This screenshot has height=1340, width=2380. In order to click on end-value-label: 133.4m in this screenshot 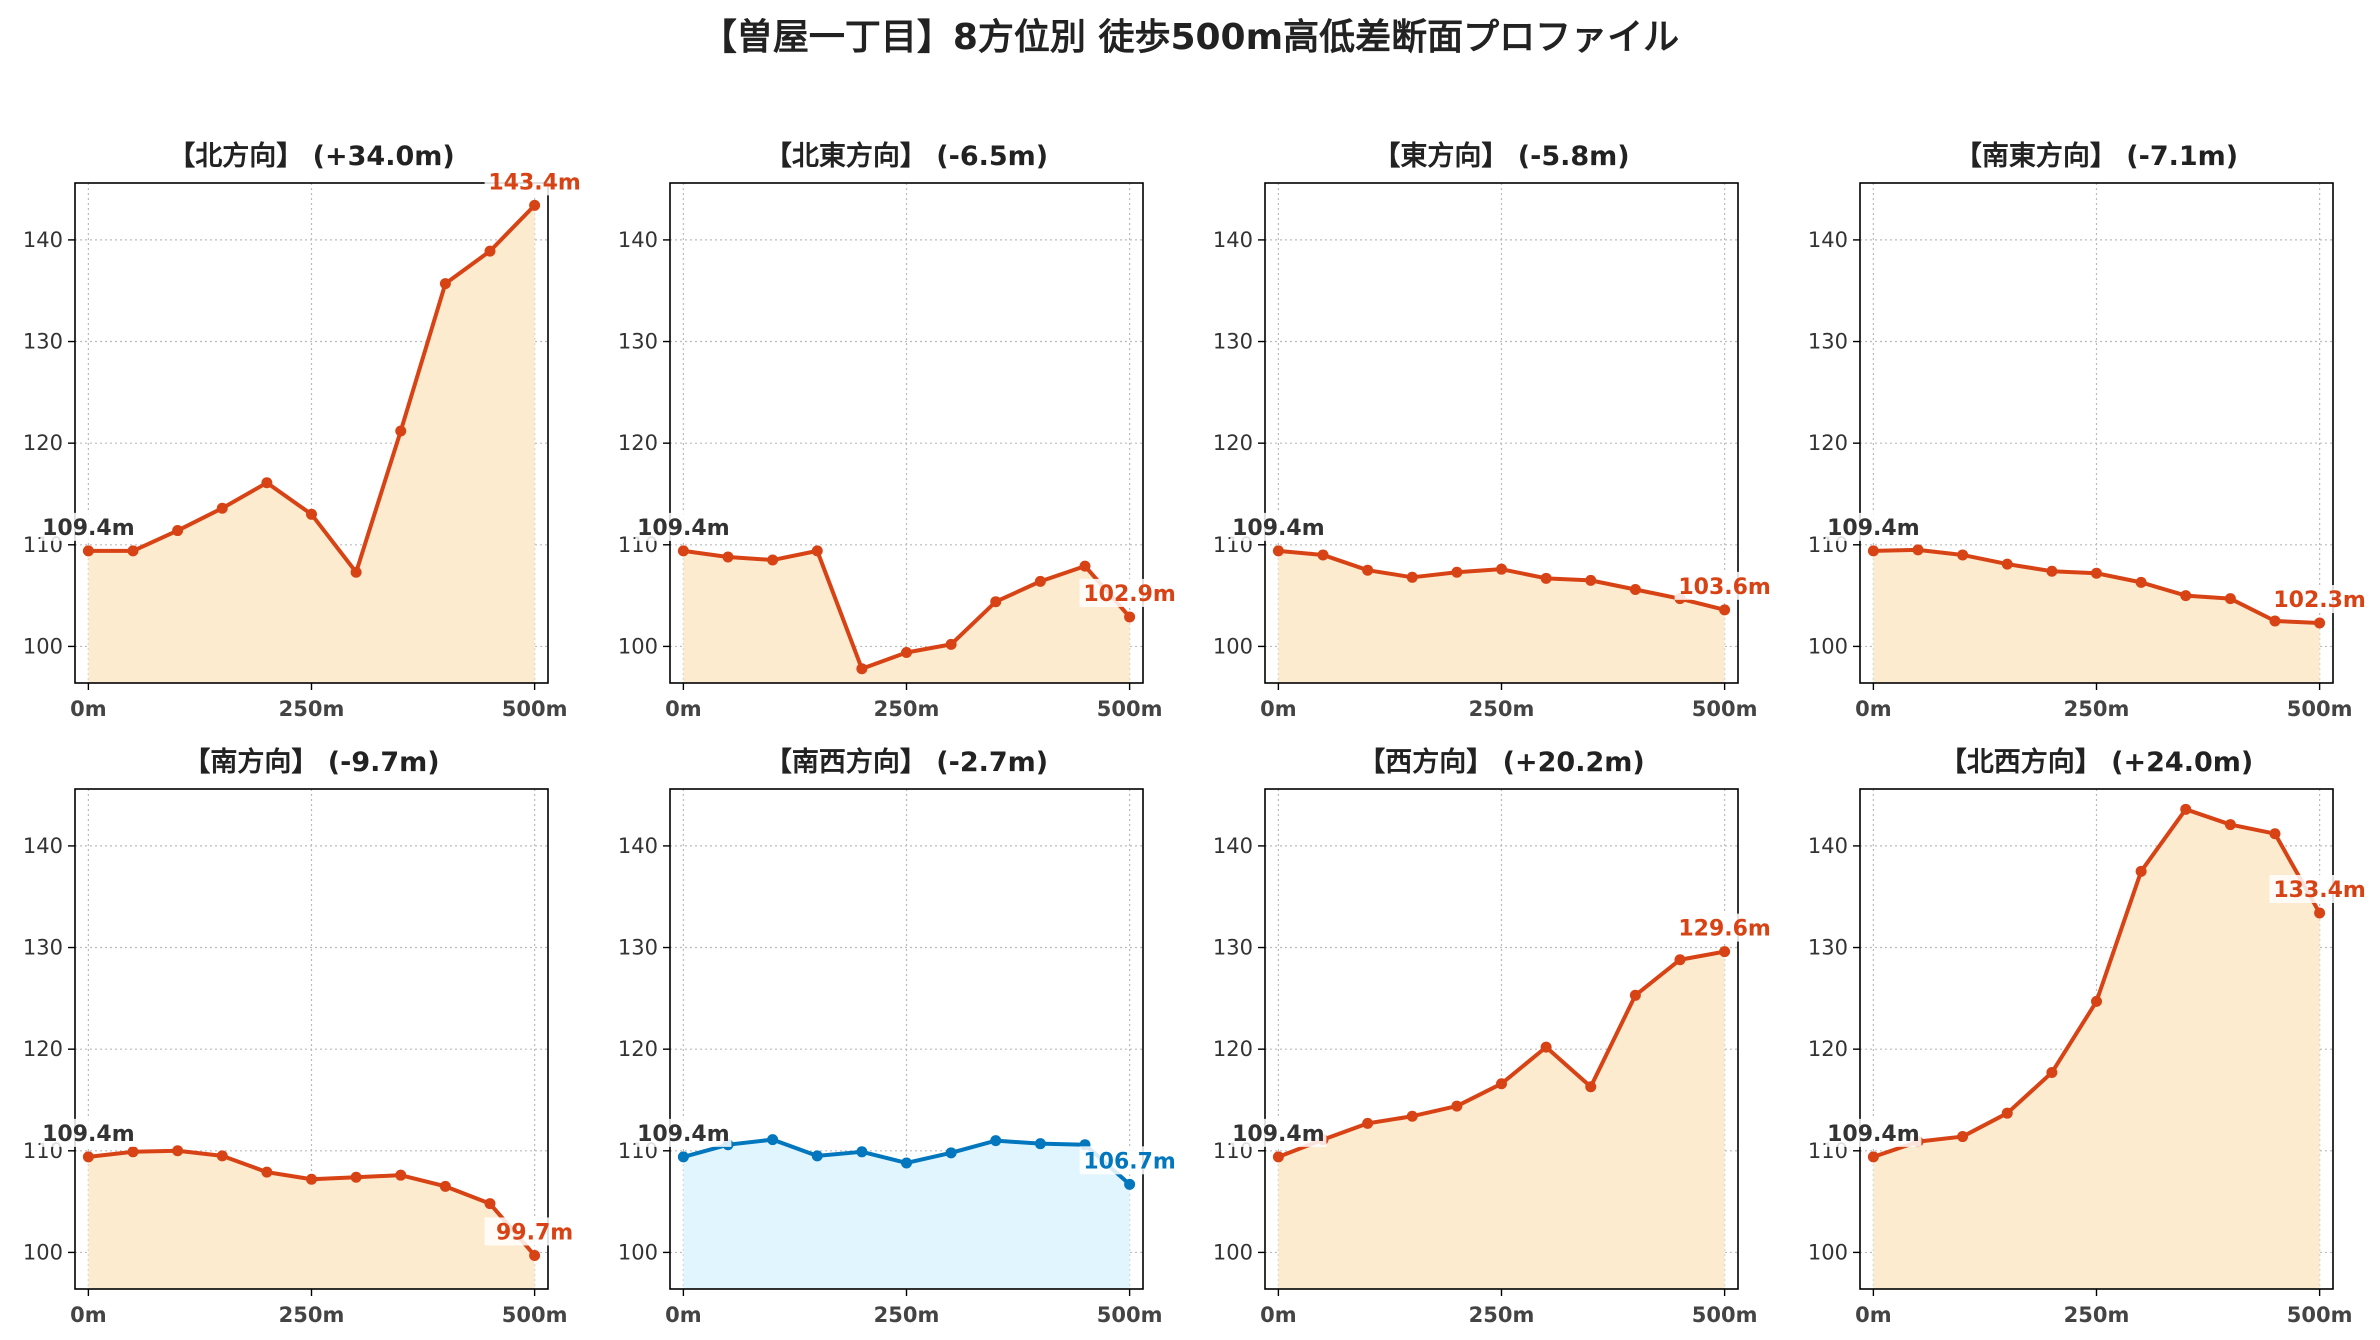, I will do `click(2319, 890)`.